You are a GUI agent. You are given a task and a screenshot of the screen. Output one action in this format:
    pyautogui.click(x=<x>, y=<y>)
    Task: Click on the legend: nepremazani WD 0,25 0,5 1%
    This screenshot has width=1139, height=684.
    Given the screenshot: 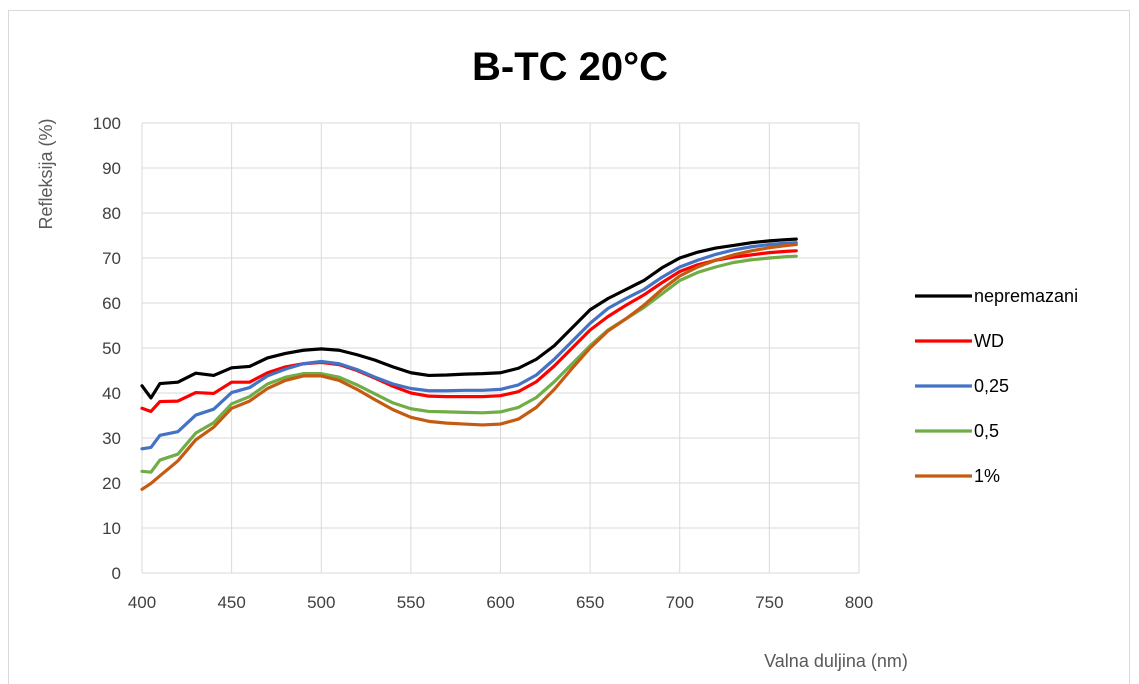 What is the action you would take?
    pyautogui.click(x=996, y=386)
    